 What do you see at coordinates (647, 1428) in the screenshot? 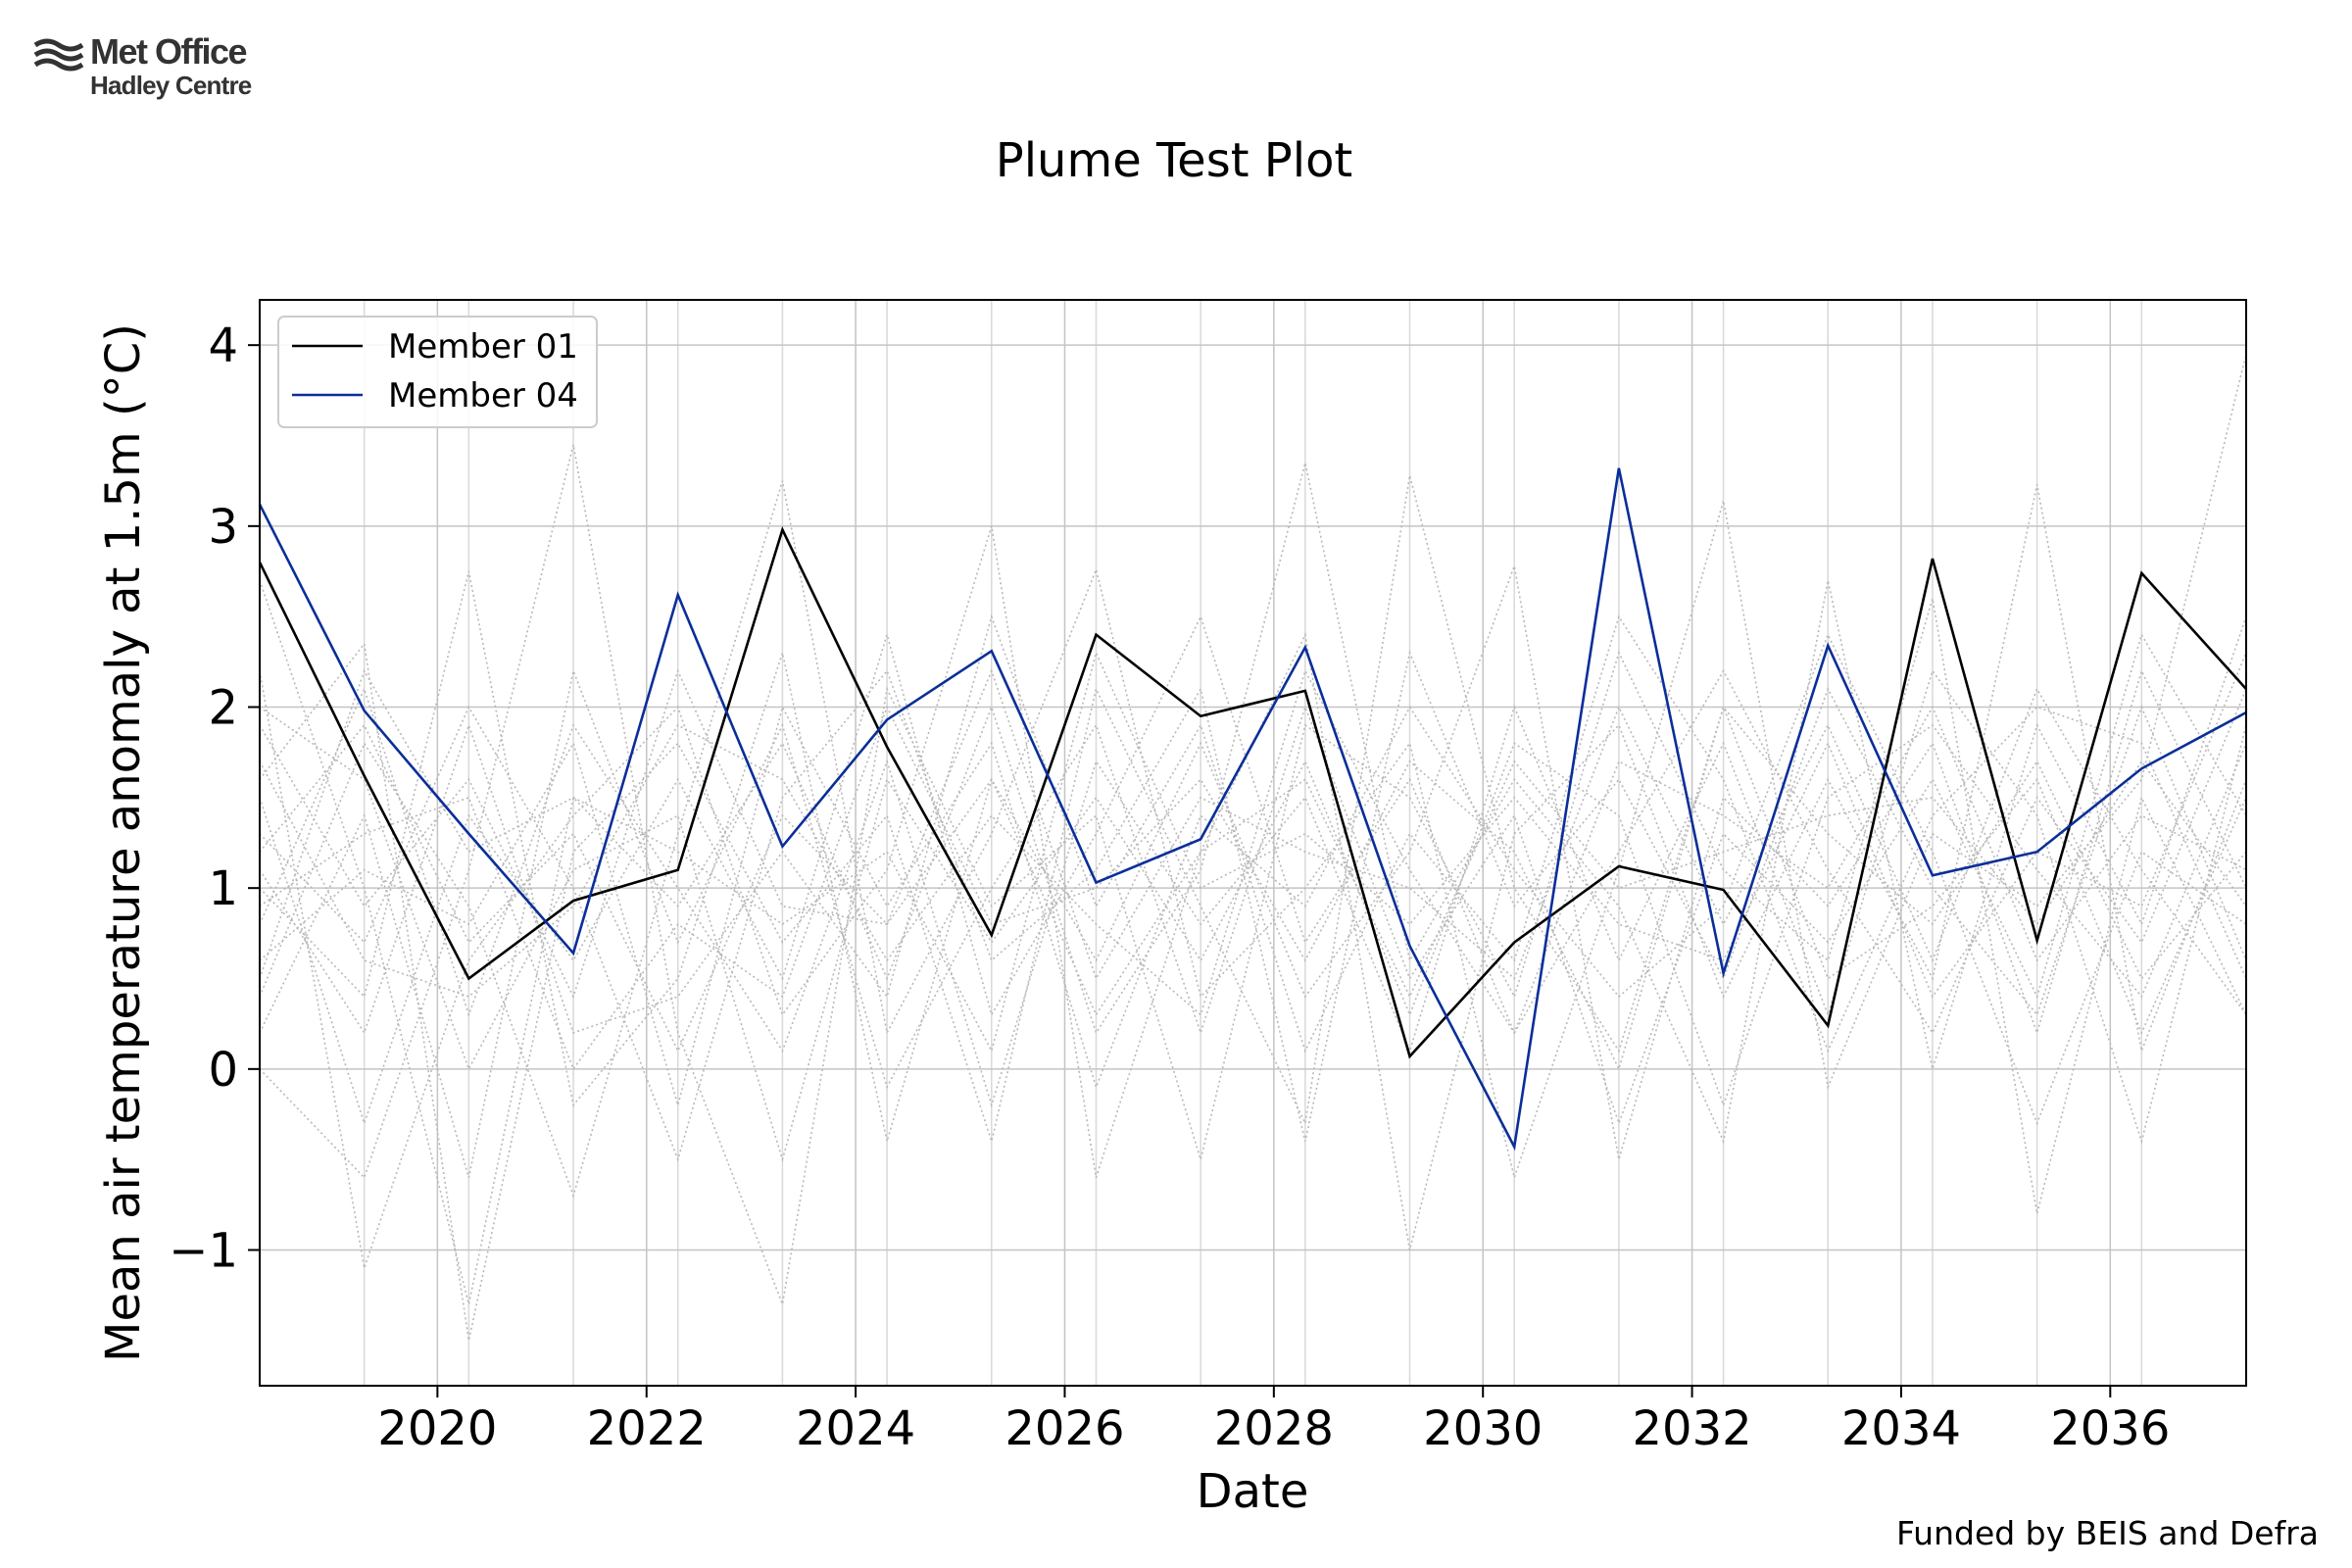
I see `x-tick-label-2022: 2022` at bounding box center [647, 1428].